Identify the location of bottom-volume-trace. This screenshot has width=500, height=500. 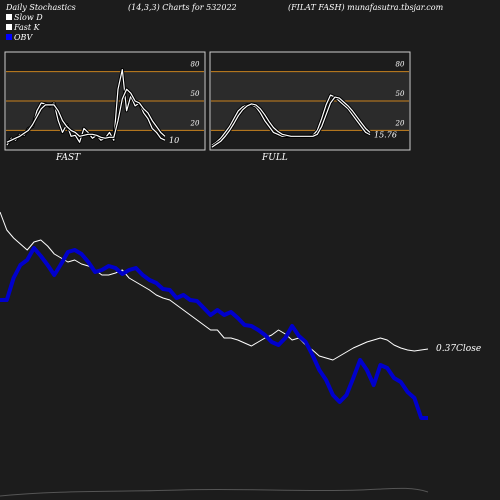
(214, 492).